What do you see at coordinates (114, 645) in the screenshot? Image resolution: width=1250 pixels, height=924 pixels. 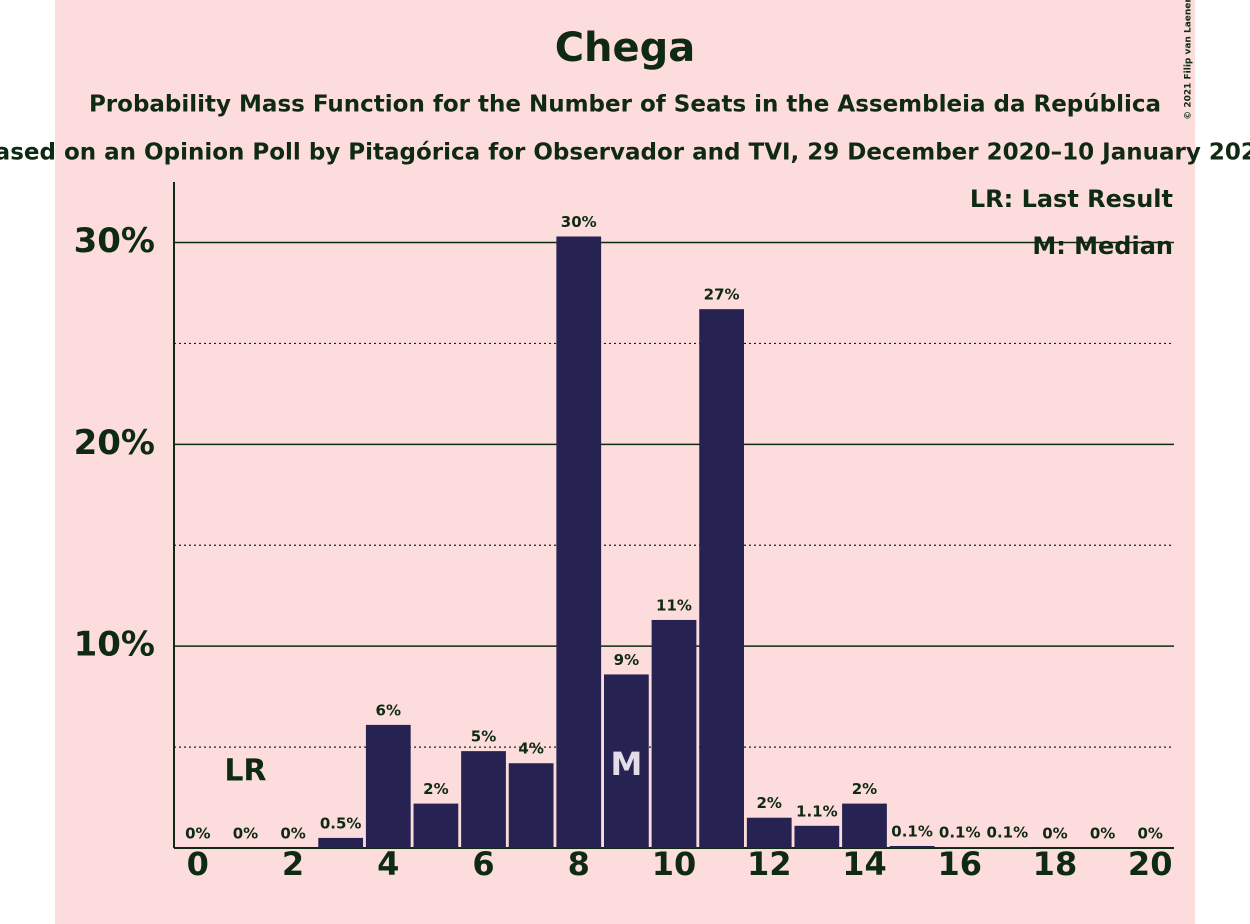 I see `y-tick-label: 10%` at bounding box center [114, 645].